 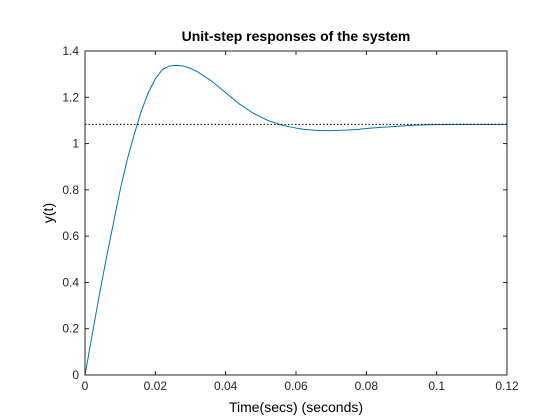 I want to click on x-tick-label: 0.02, so click(x=156, y=386).